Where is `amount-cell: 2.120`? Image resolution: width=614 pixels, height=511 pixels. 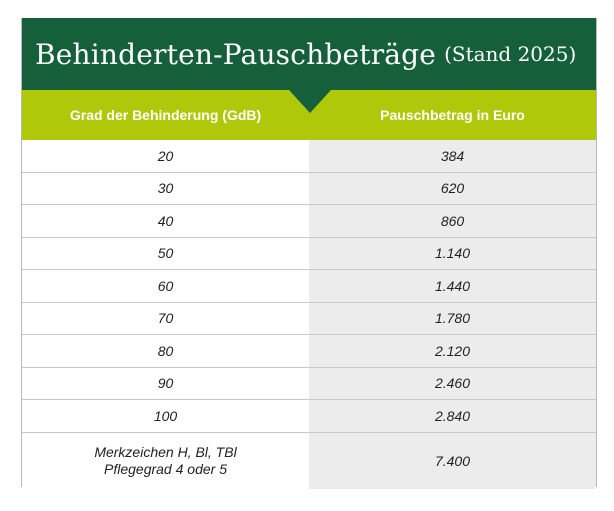
amount-cell: 2.120 is located at coordinates (452, 351).